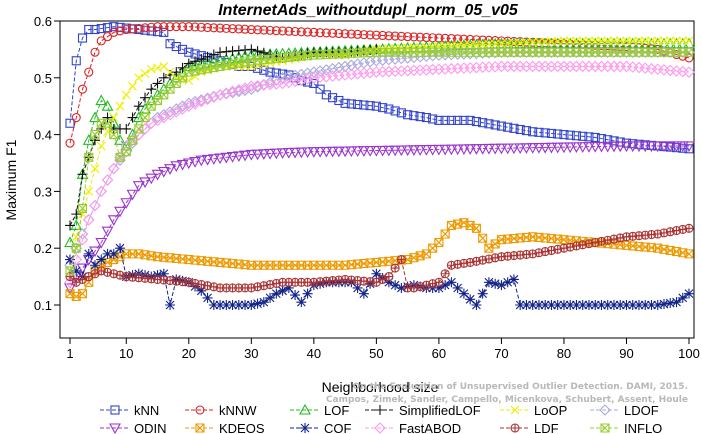 The width and height of the screenshot is (702, 434). I want to click on x-tick-label: 50, so click(376, 353).